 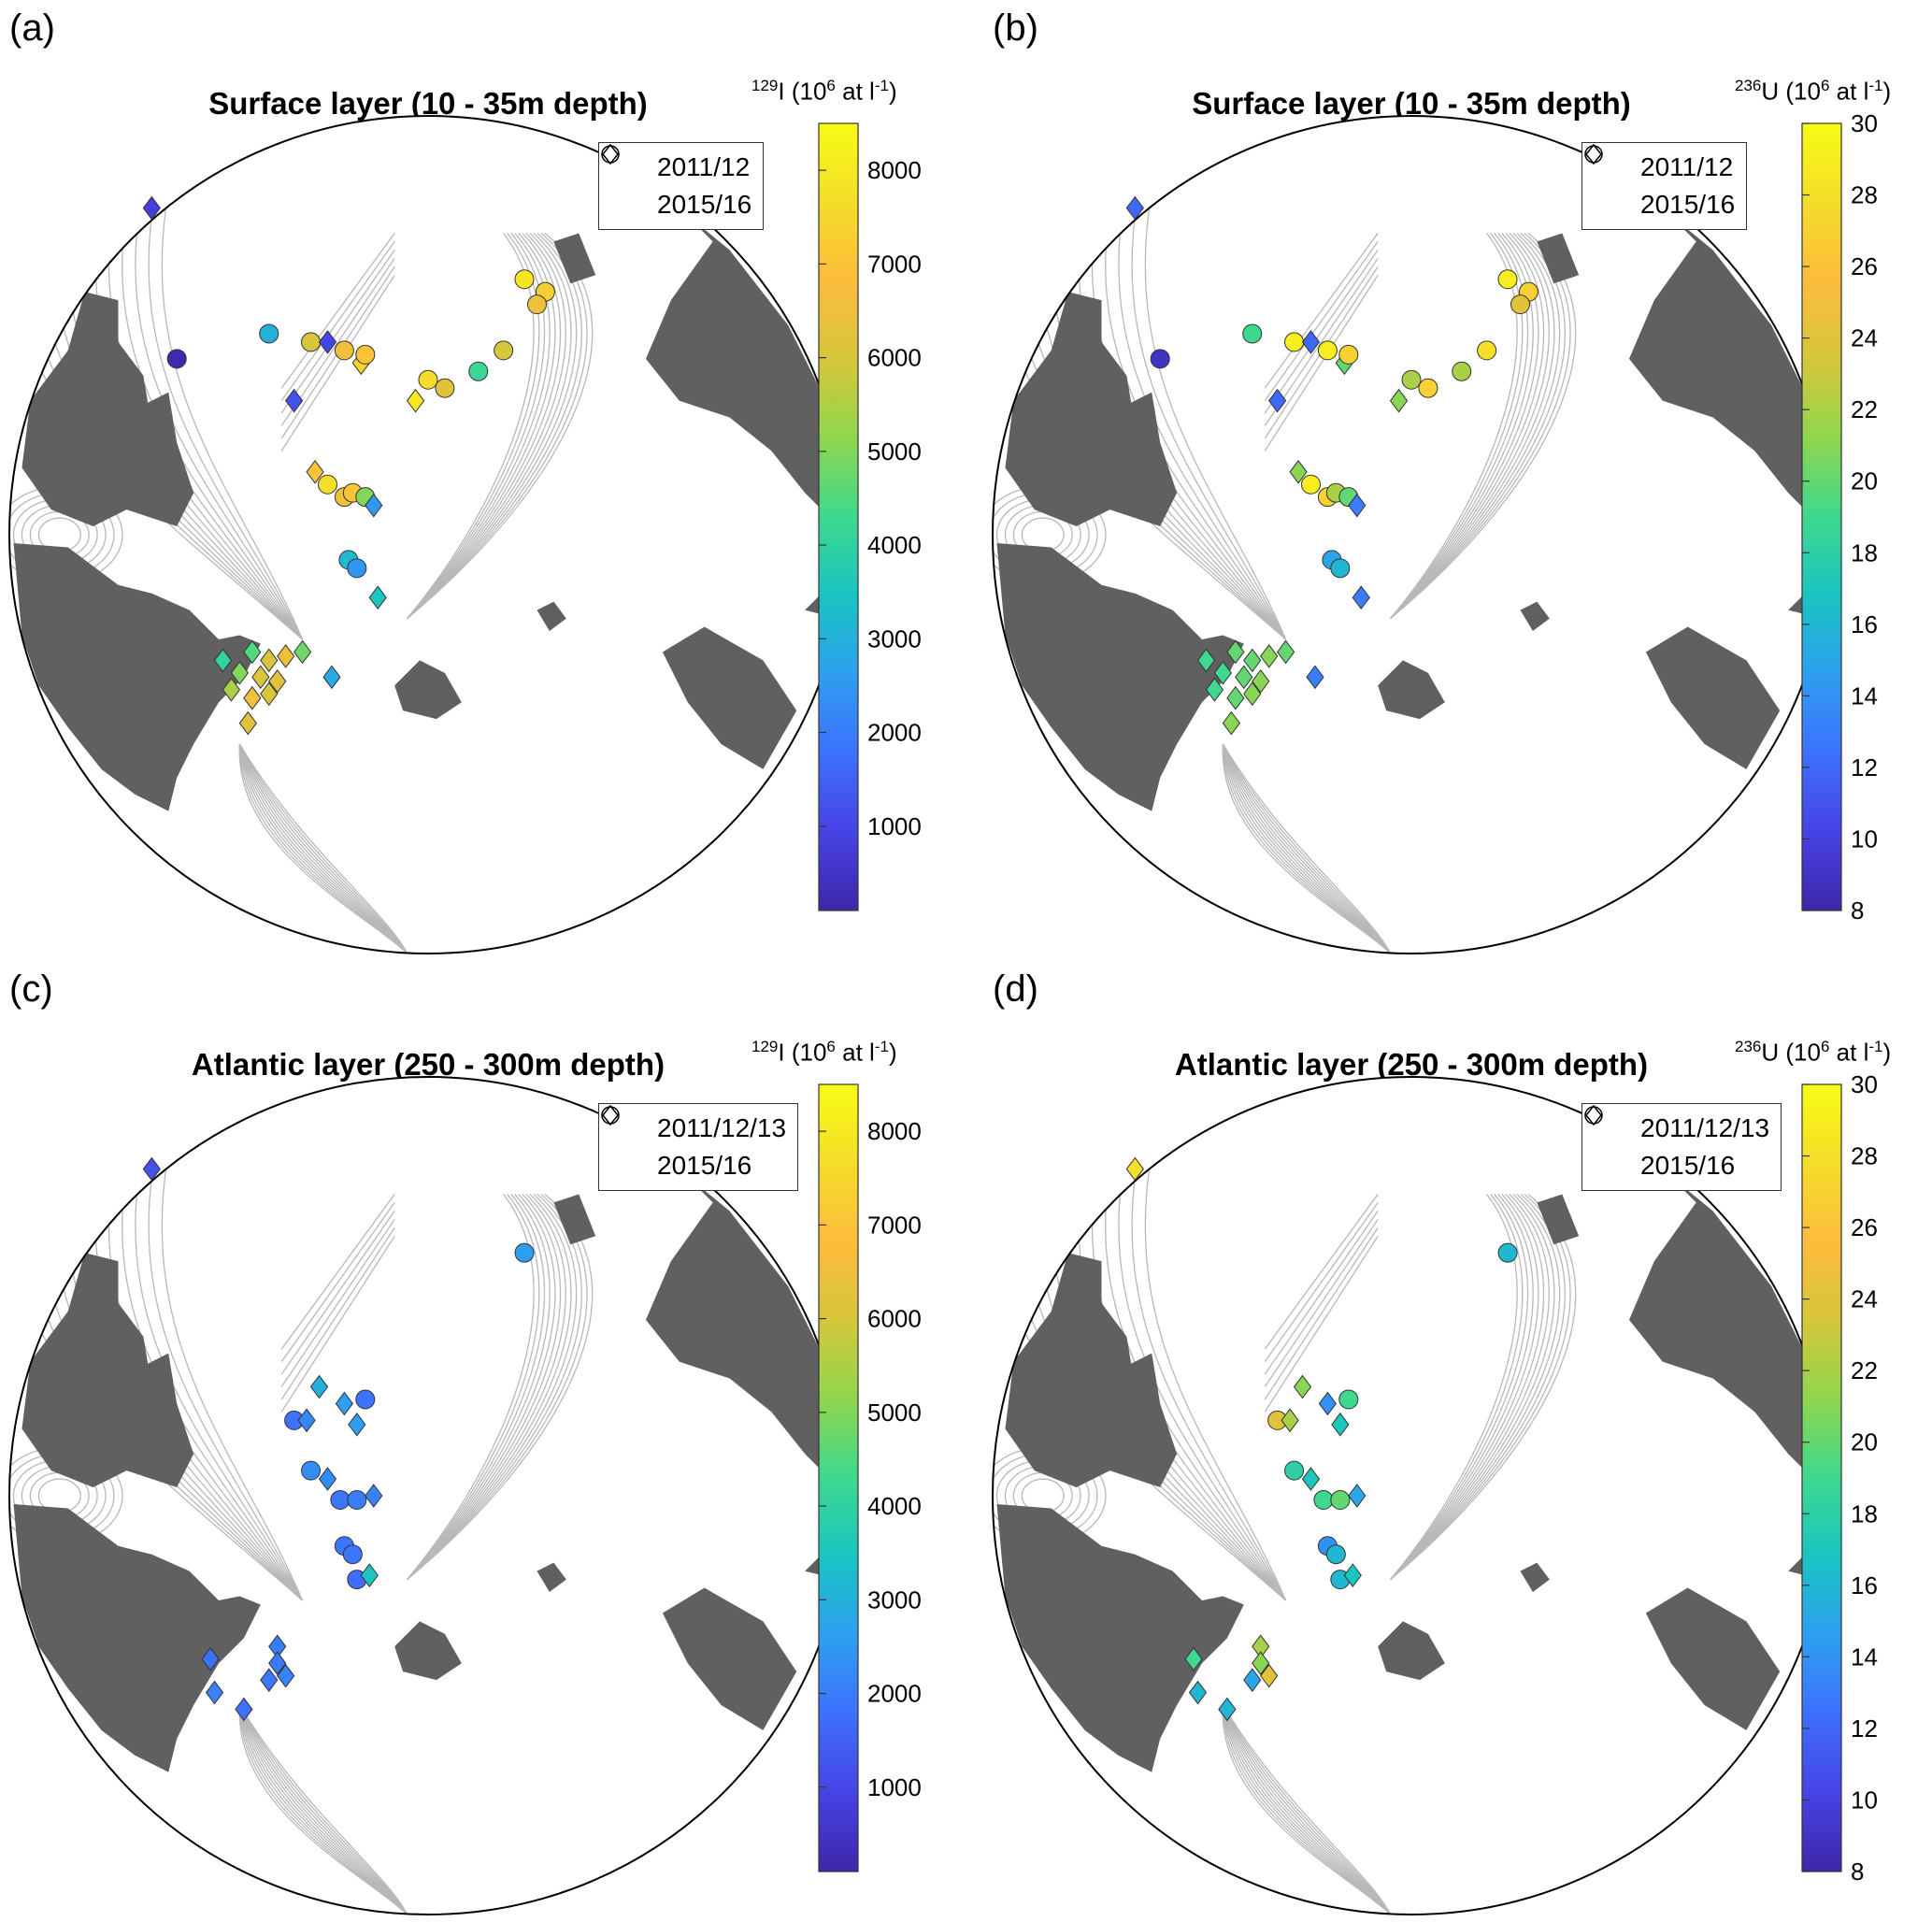 What do you see at coordinates (1015, 989) in the screenshot?
I see `panel-label: (d)` at bounding box center [1015, 989].